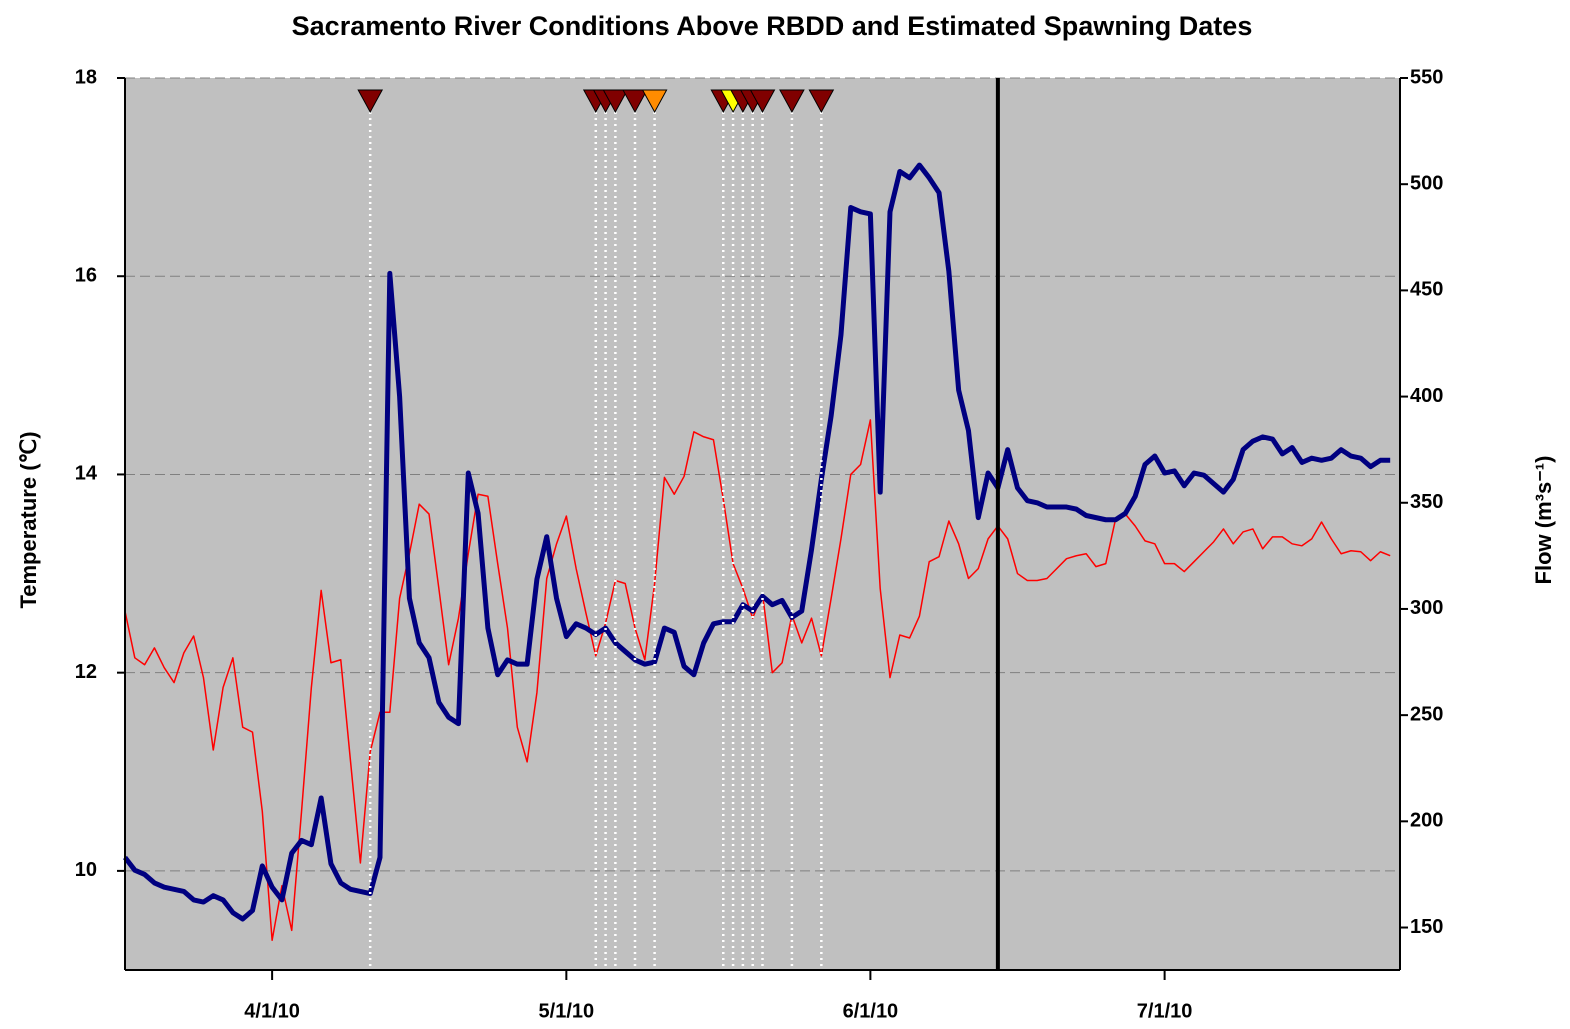  I want to click on x-tick-label: 6/1/10, so click(871, 1011).